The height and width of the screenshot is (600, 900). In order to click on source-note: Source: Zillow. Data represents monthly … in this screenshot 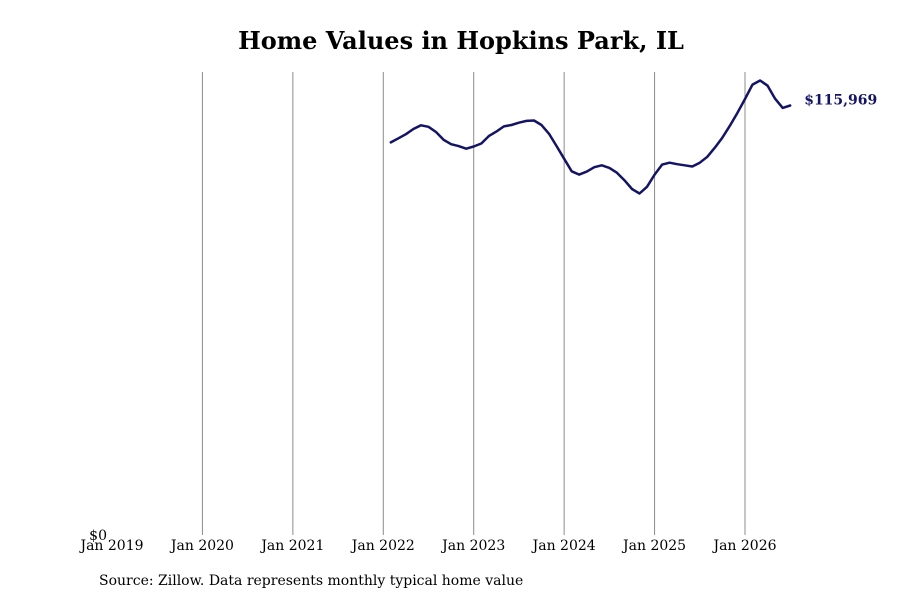, I will do `click(311, 581)`.